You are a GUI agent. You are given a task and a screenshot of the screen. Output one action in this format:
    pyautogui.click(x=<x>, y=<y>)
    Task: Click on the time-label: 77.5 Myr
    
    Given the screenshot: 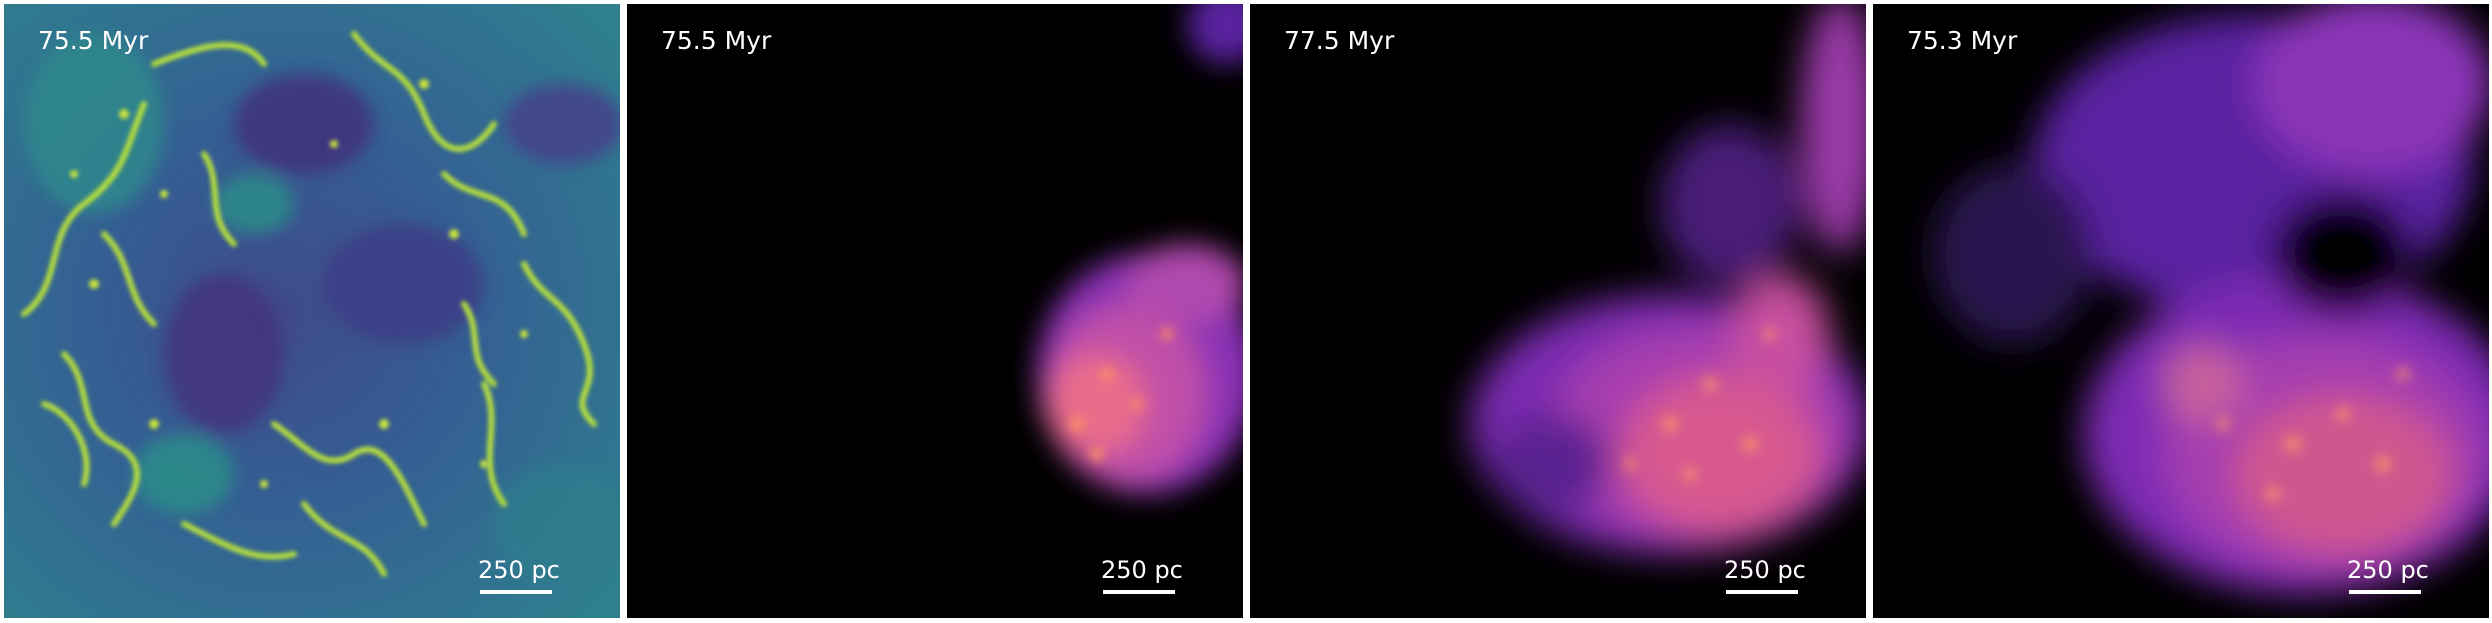 What is the action you would take?
    pyautogui.click(x=1339, y=40)
    